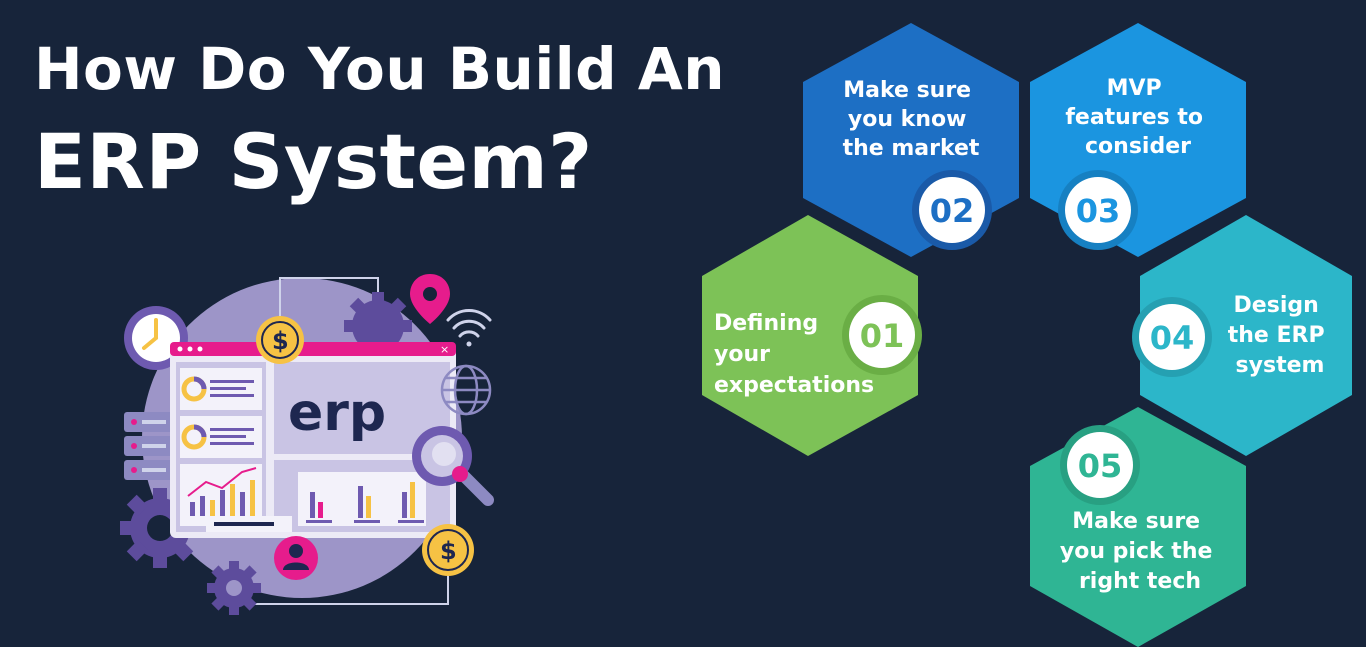 This screenshot has width=1366, height=647. I want to click on step-03-line-3: consider, so click(1138, 146).